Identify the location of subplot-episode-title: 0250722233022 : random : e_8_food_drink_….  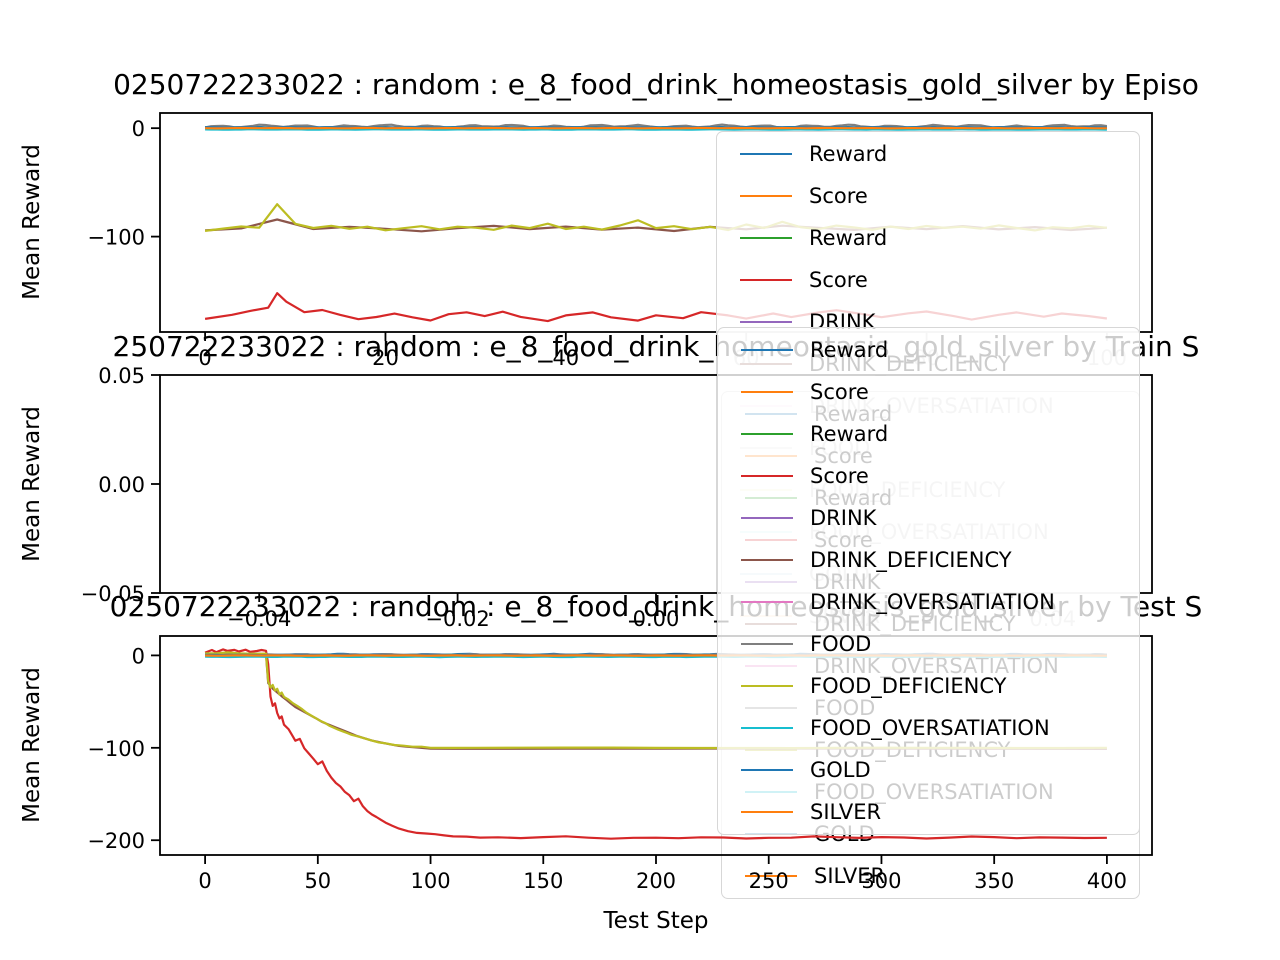
(656, 84).